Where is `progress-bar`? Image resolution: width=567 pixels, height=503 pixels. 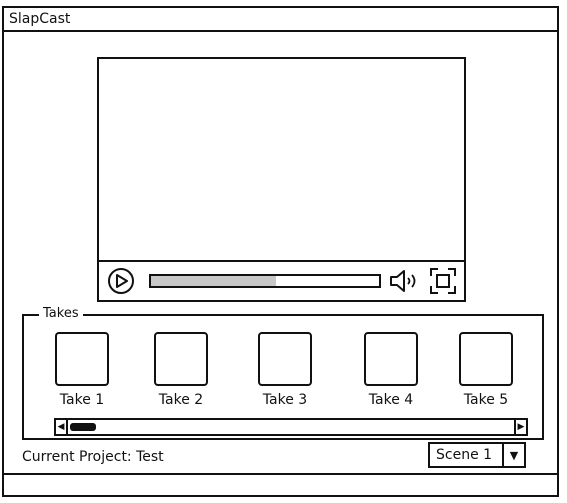 progress-bar is located at coordinates (265, 281).